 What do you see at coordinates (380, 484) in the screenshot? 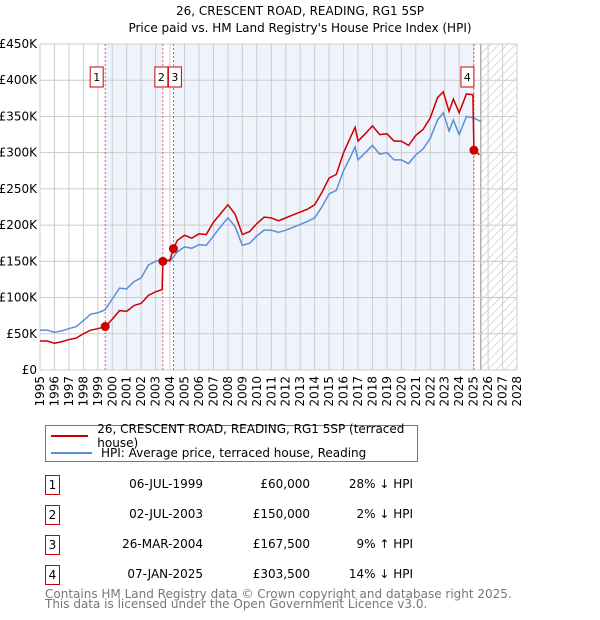
I see `sale-hpi-diff: 28% ↓ HPI` at bounding box center [380, 484].